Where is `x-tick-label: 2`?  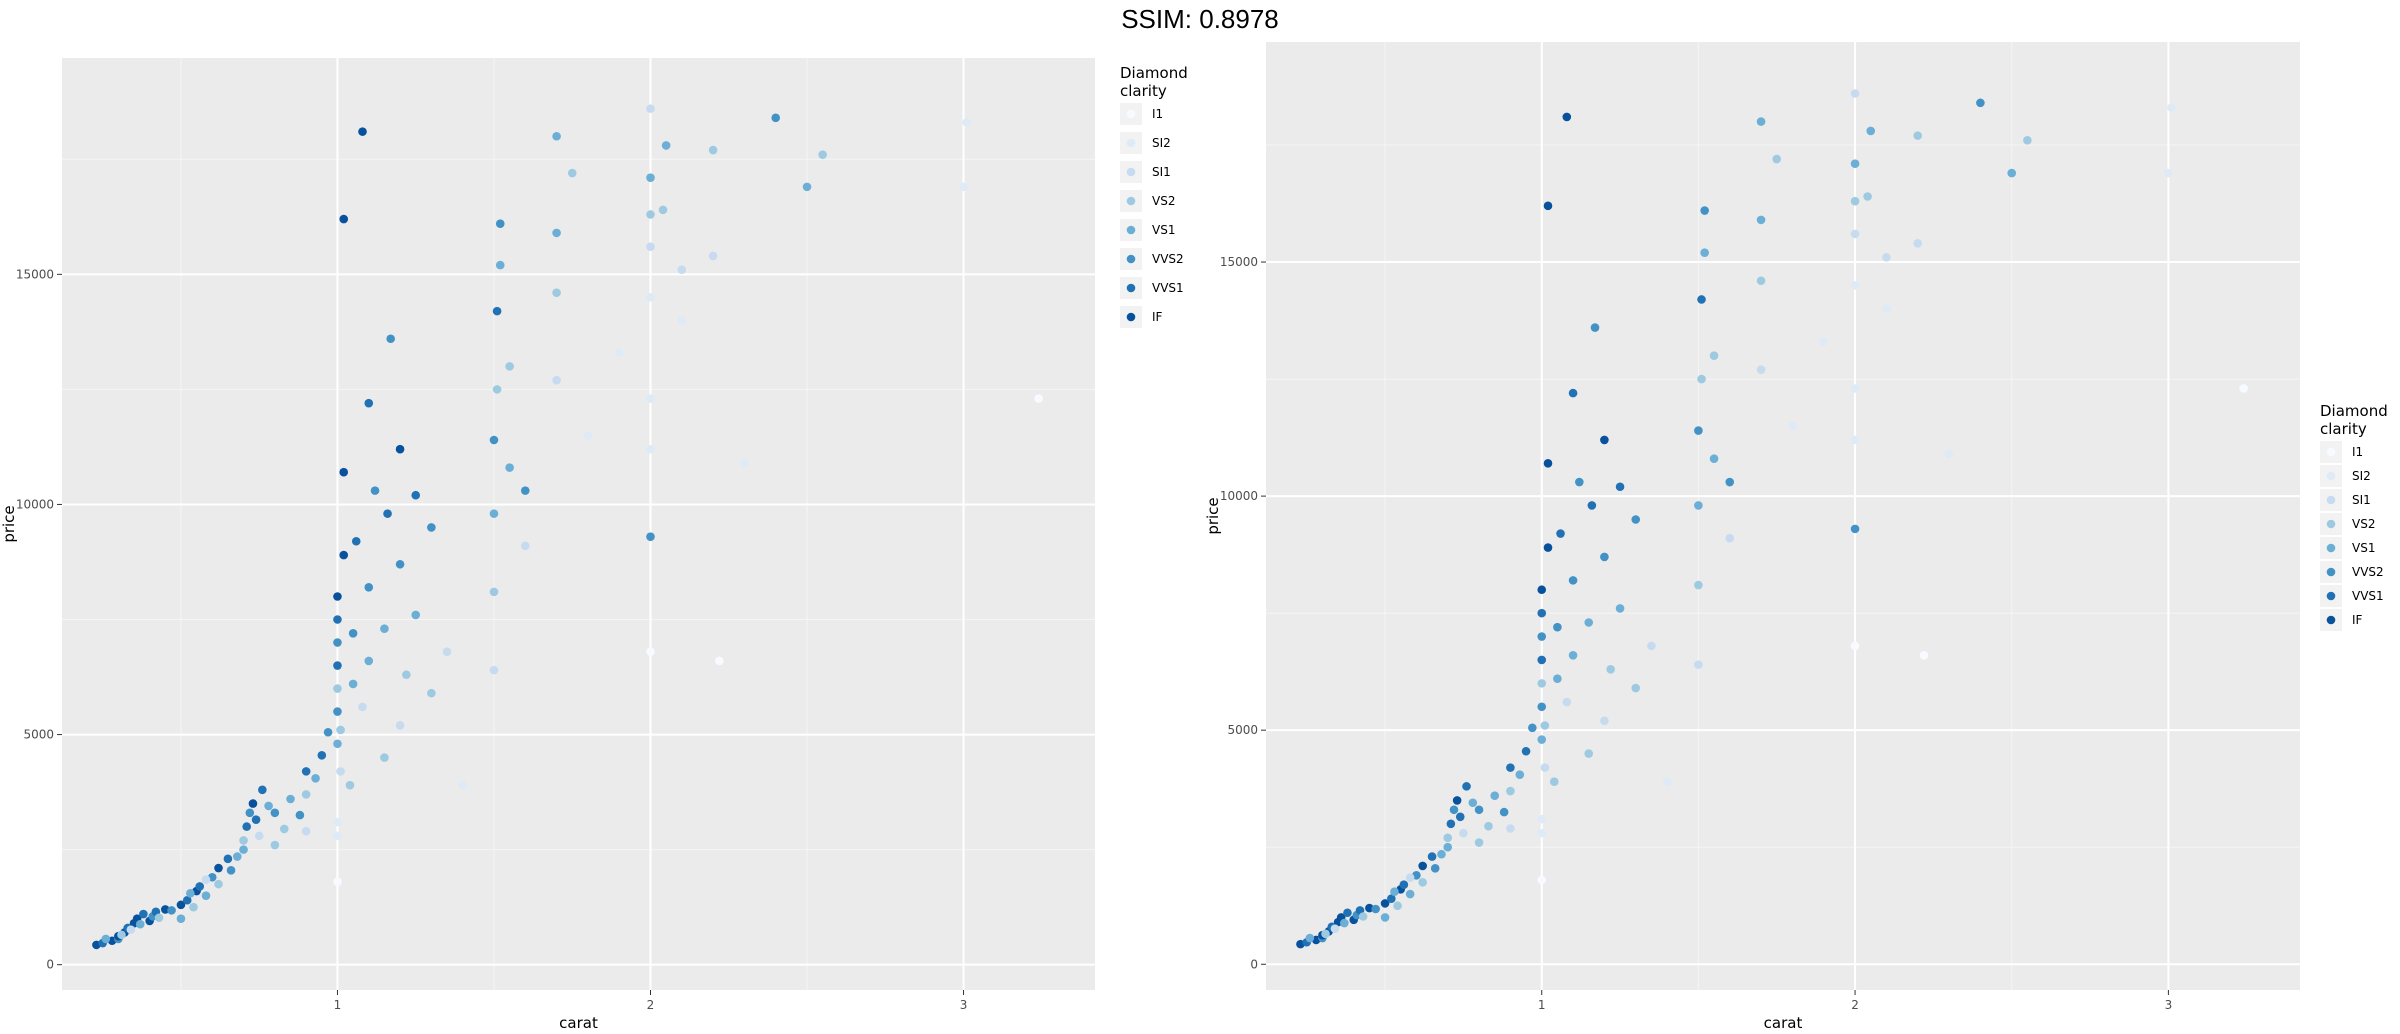
x-tick-label: 2 is located at coordinates (1855, 1005).